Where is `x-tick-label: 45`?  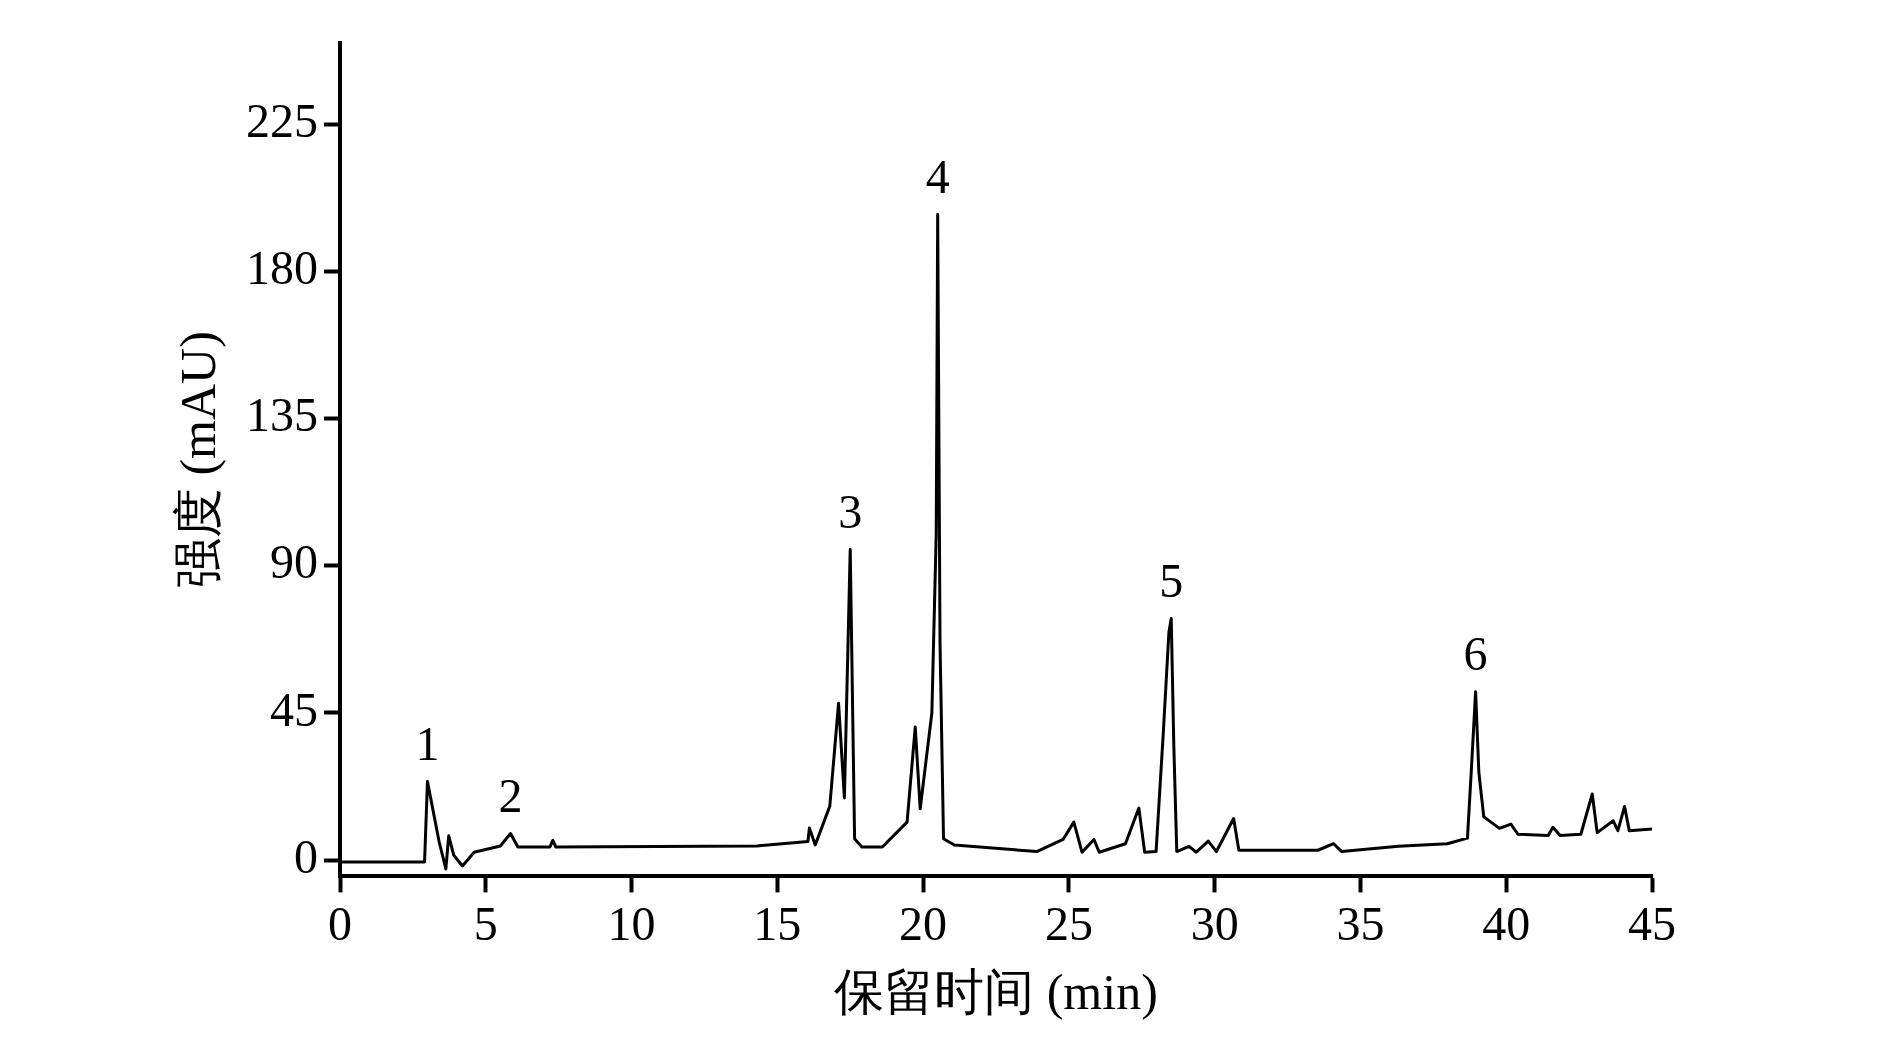
x-tick-label: 45 is located at coordinates (1652, 923).